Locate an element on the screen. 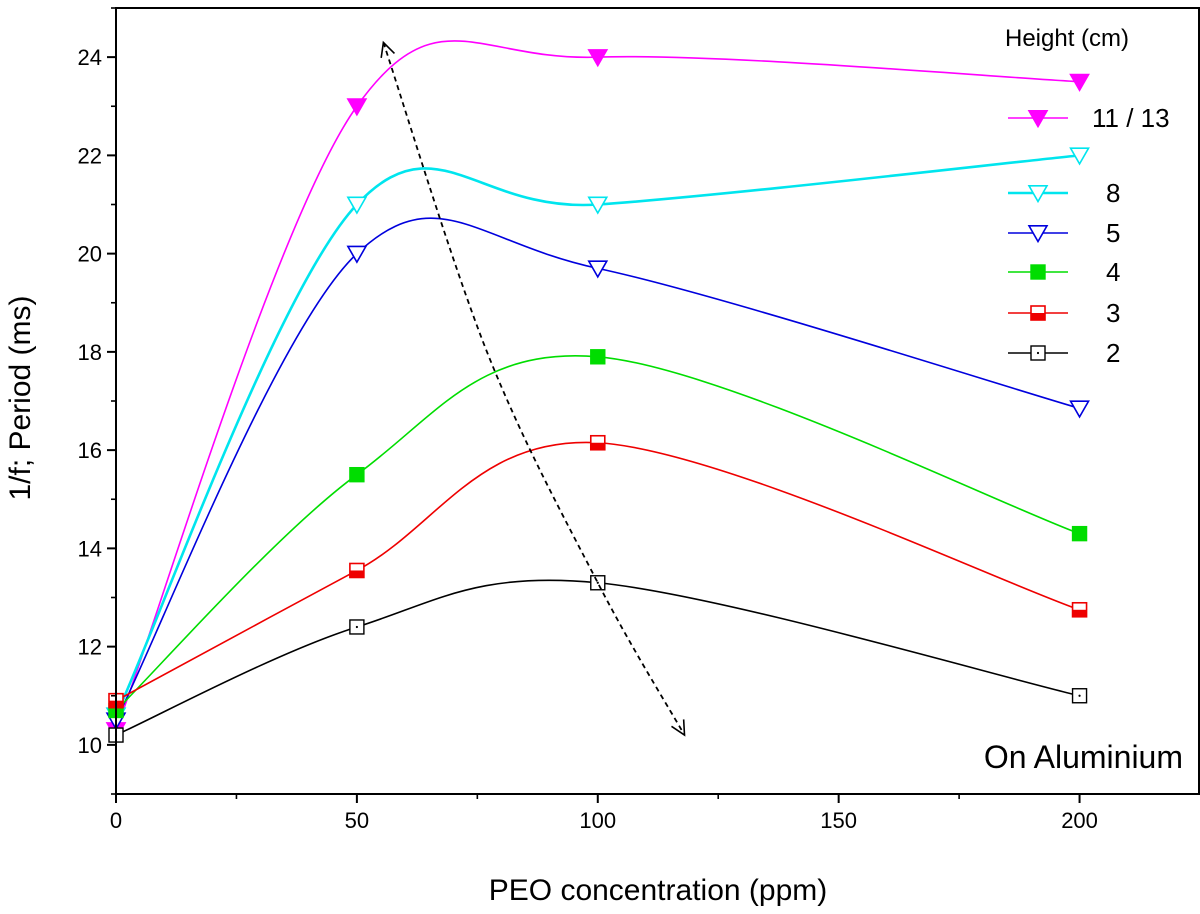 This screenshot has width=1200, height=914. y-tick-label-22: 22 is located at coordinates (90, 155).